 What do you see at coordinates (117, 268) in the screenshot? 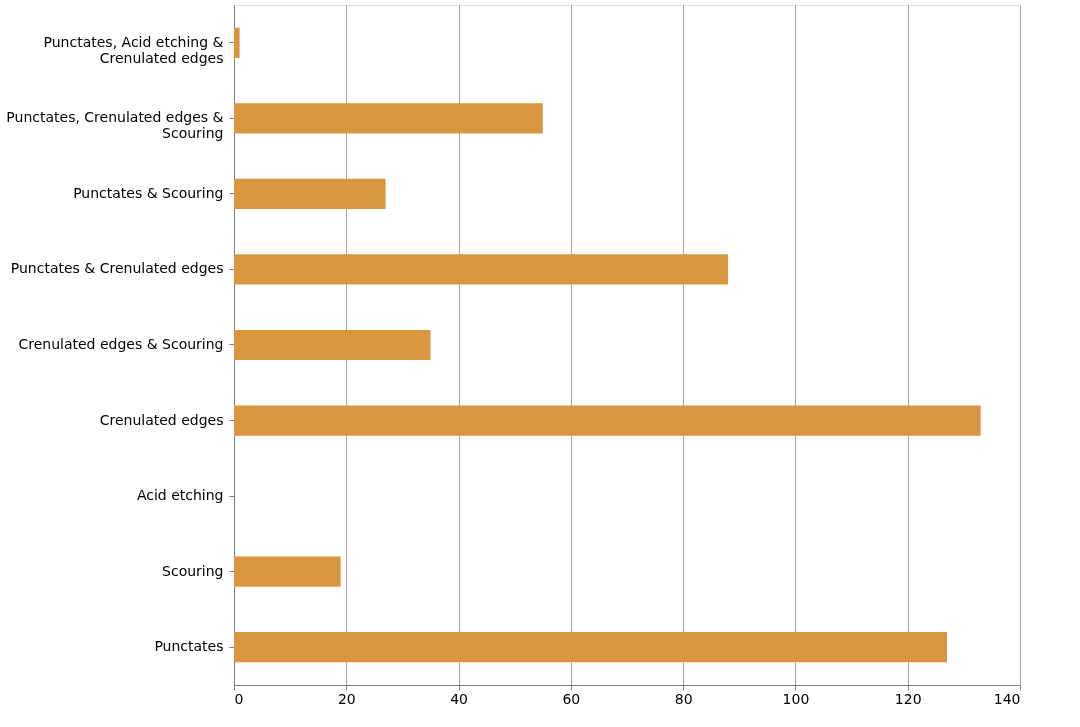
I see `y-tick-label: Punctates & Crenulated edges` at bounding box center [117, 268].